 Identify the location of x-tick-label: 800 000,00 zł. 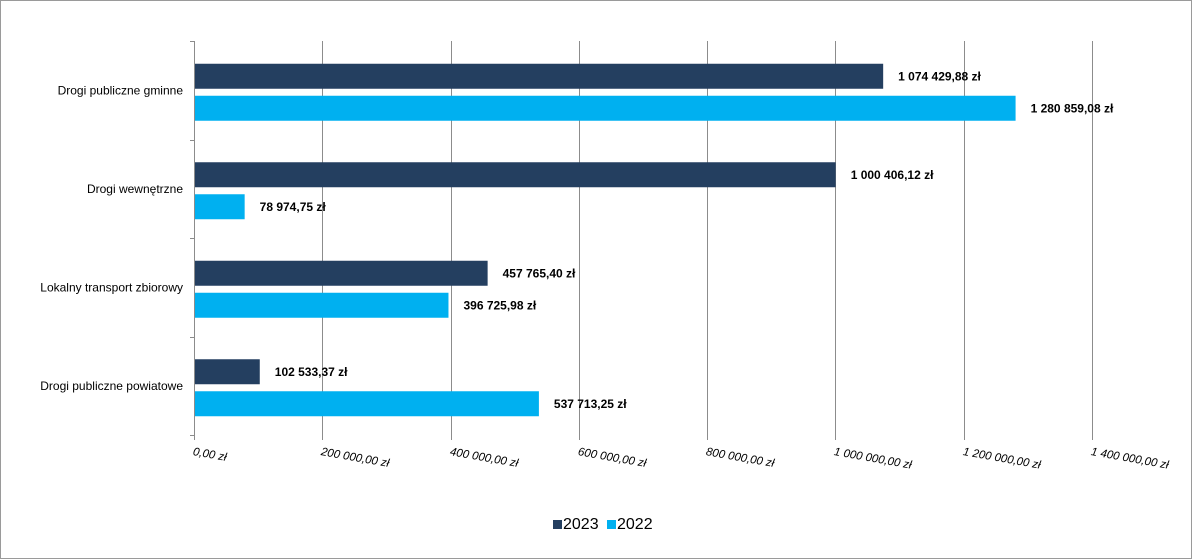
(740, 458).